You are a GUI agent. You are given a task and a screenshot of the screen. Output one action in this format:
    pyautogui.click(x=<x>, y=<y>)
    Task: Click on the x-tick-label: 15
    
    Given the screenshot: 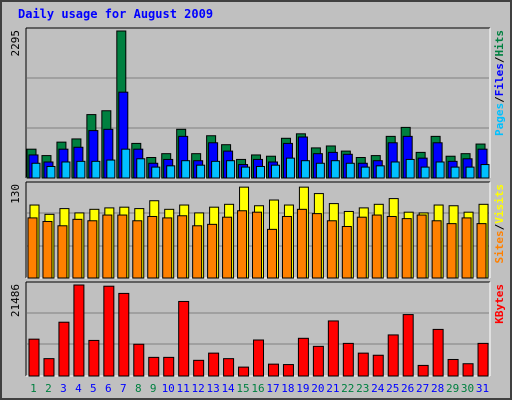 What is the action you would take?
    pyautogui.click(x=242, y=388)
    